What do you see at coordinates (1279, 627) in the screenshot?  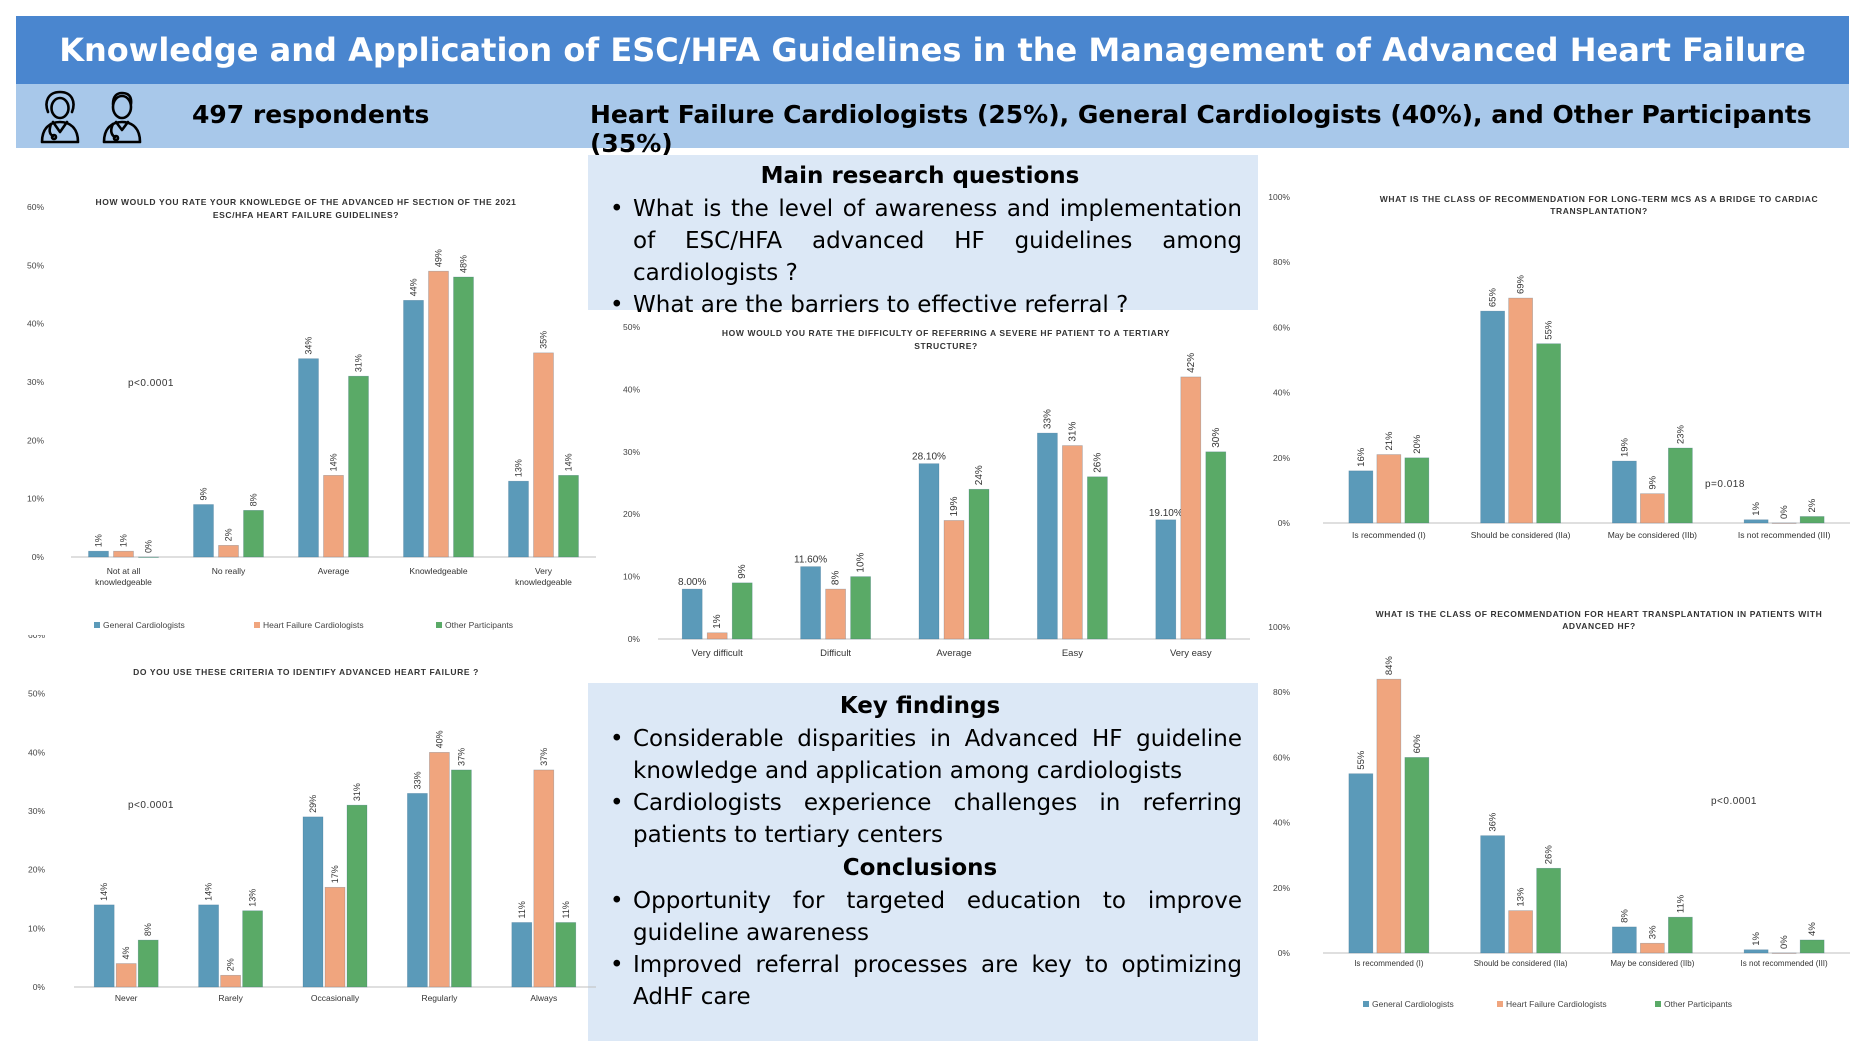 I see `y-tick-label: 100%` at bounding box center [1279, 627].